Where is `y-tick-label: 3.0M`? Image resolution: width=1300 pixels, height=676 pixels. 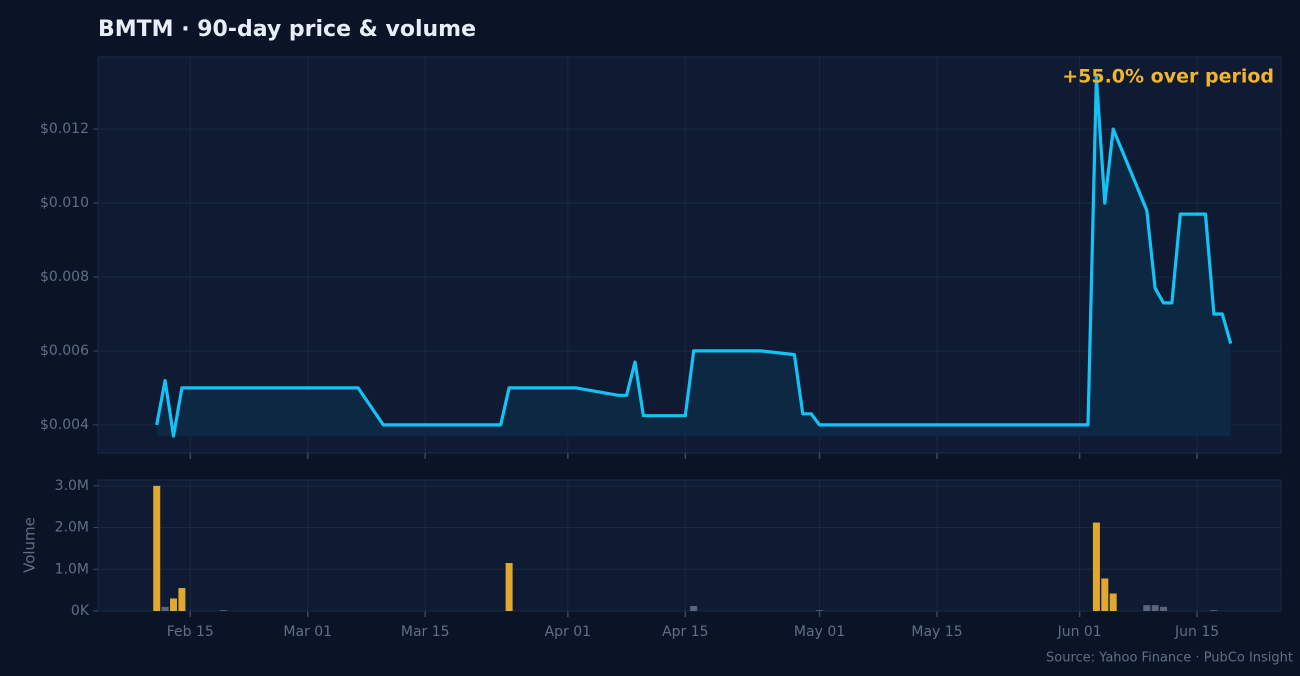
y-tick-label: 3.0M is located at coordinates (72, 486).